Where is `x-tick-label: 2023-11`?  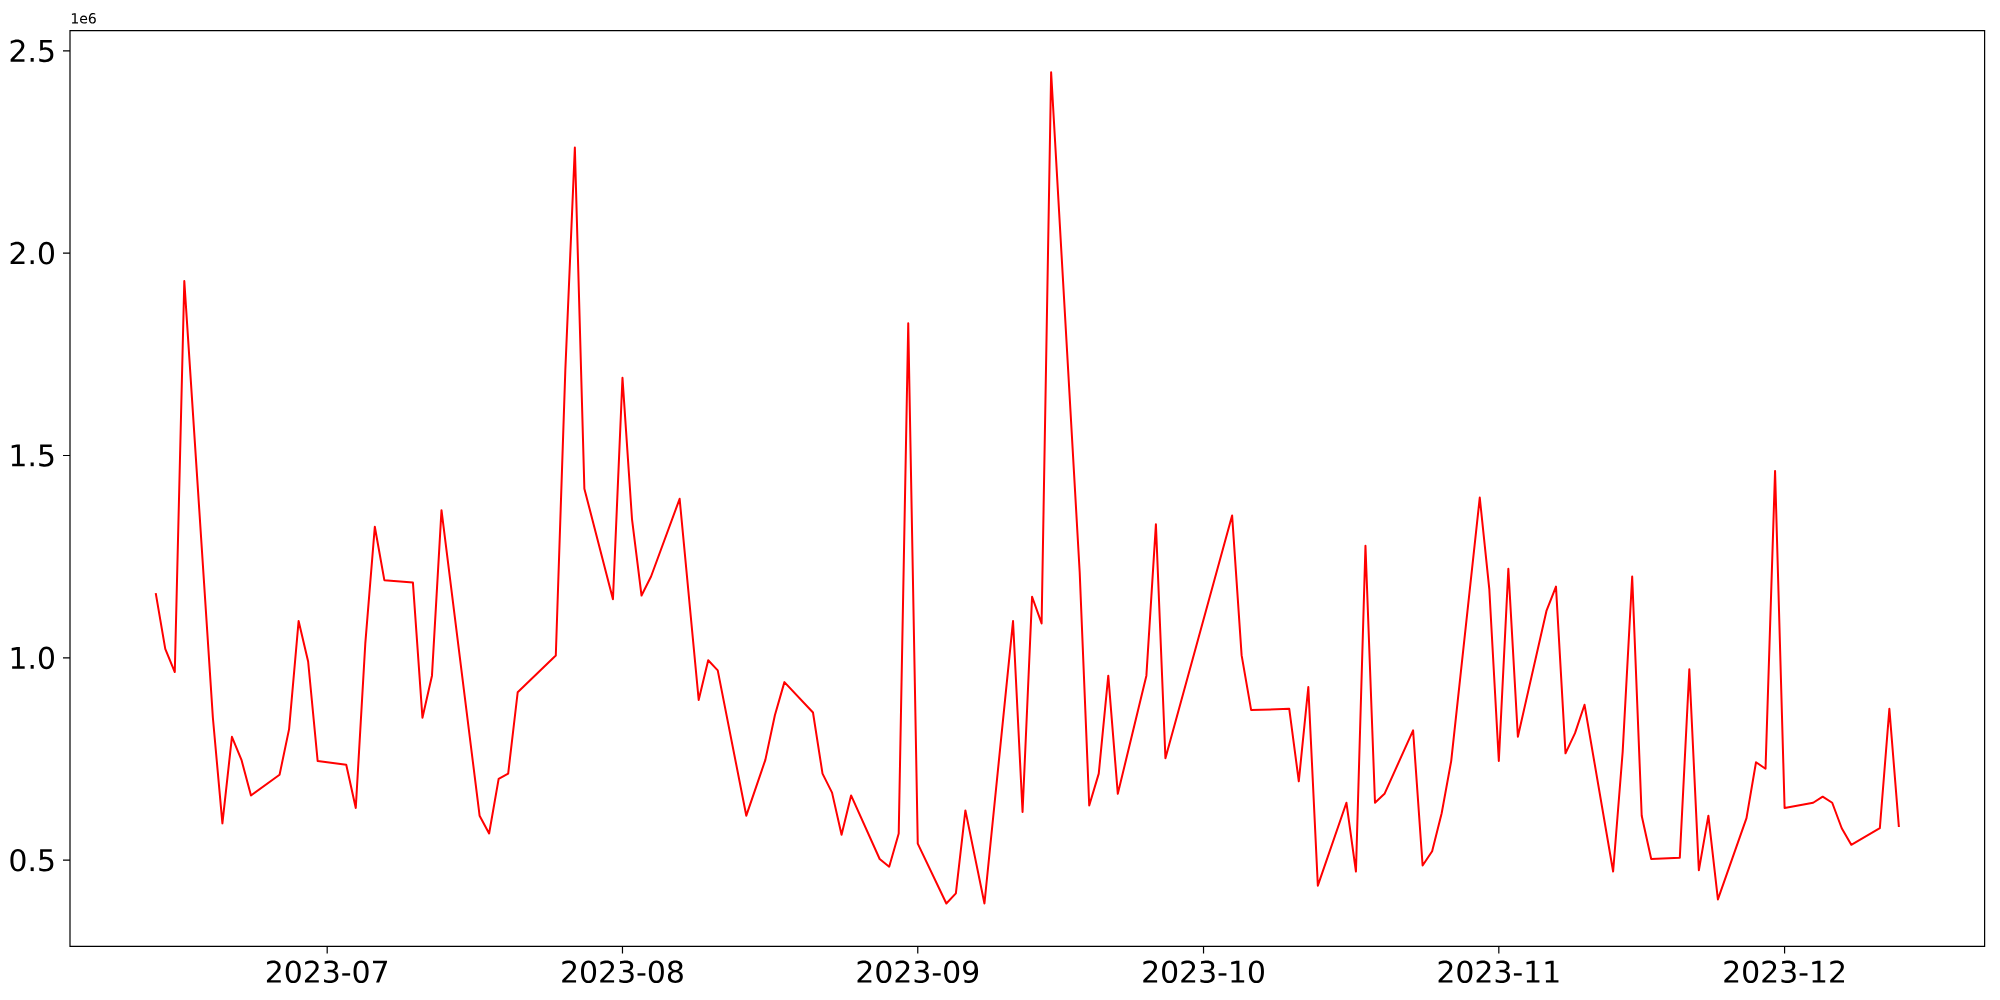 x-tick-label: 2023-11 is located at coordinates (1498, 972).